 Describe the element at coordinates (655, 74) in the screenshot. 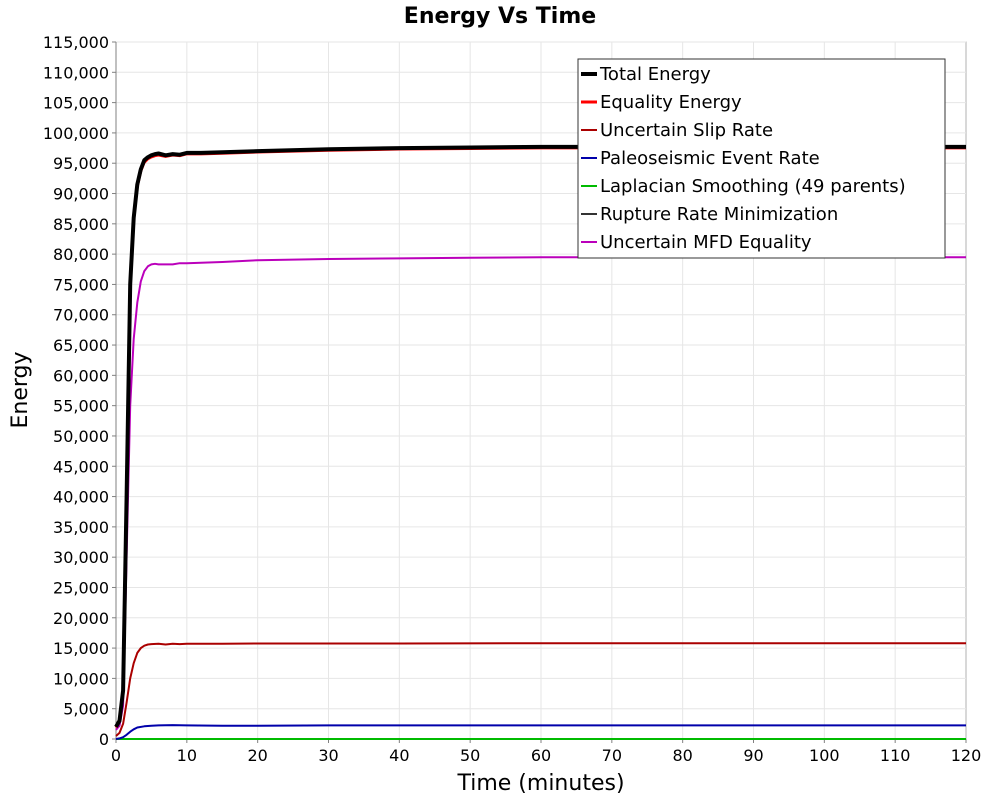

I see `legend-label: Total Energy` at that location.